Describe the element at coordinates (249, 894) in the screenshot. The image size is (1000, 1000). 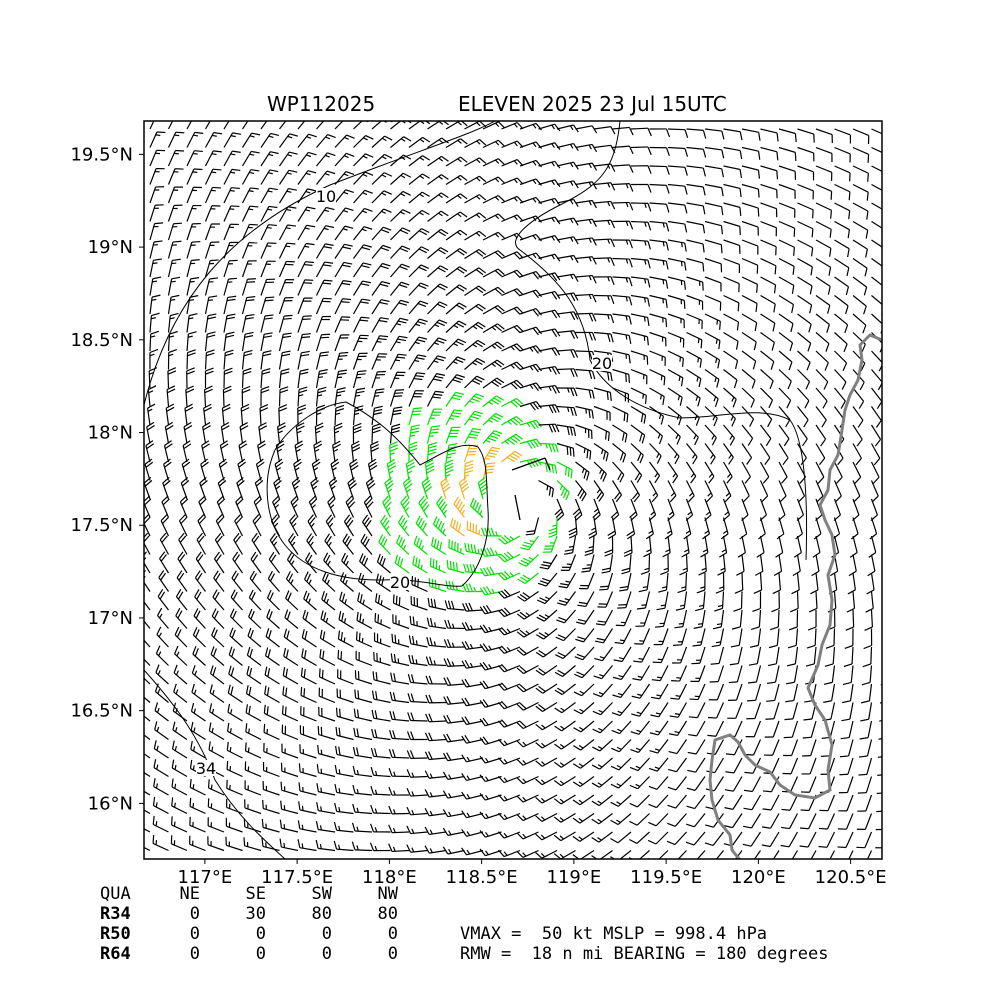
I see `table-header-row: QUA NE SE SW NW` at that location.